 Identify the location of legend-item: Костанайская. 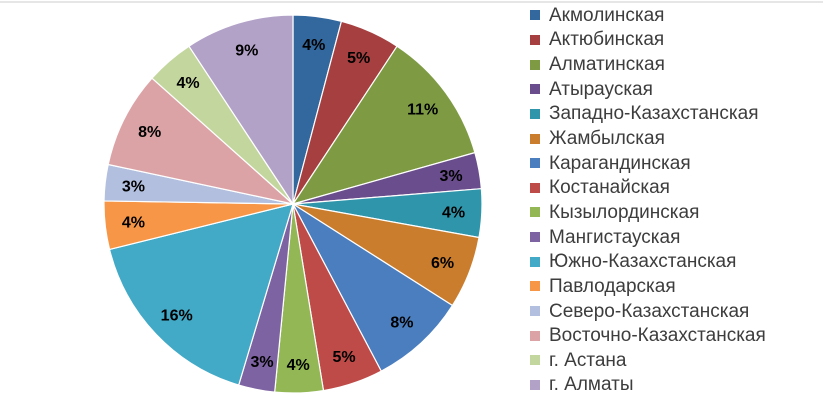
(648, 187).